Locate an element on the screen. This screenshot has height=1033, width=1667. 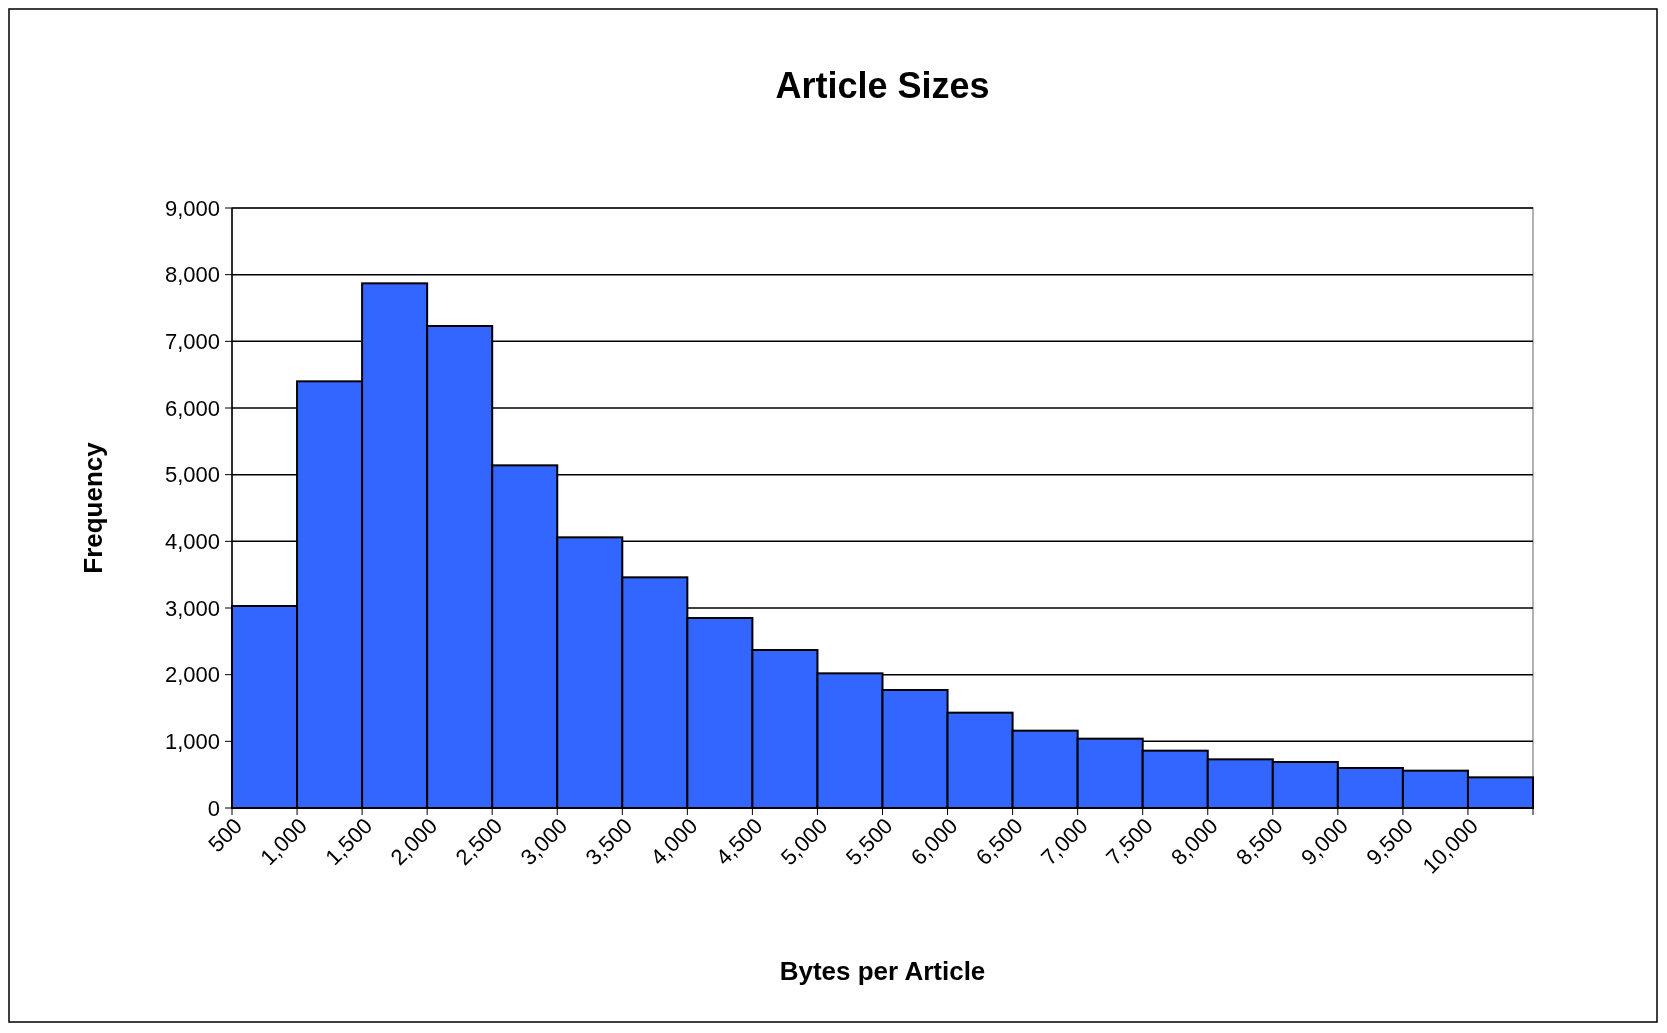
x-axis-title: Bytes per Article is located at coordinates (882, 971).